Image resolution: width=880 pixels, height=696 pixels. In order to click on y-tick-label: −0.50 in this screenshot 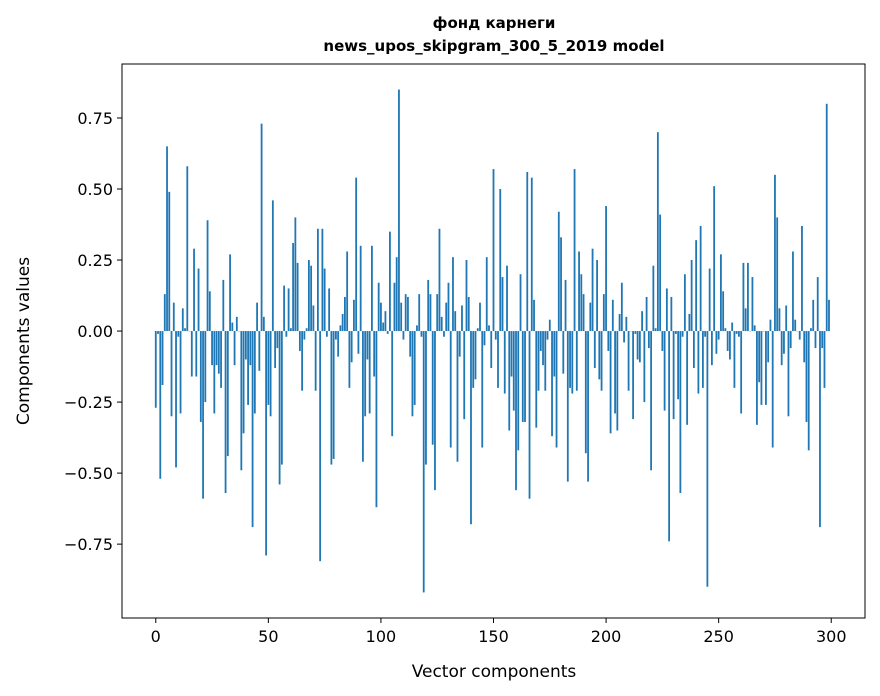, I will do `click(88, 473)`.